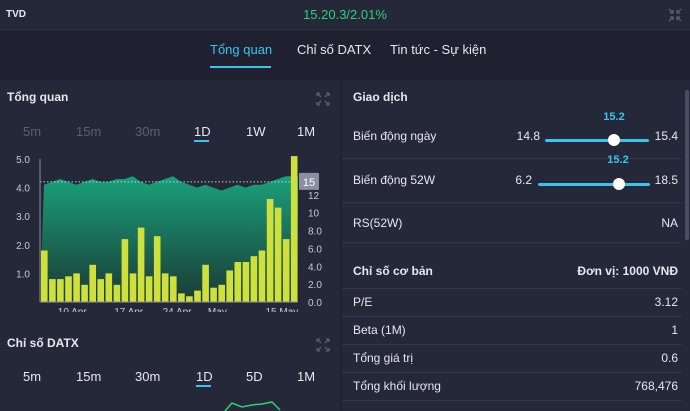  Describe the element at coordinates (89, 376) in the screenshot. I see `datx-period-15m: 15m` at that location.